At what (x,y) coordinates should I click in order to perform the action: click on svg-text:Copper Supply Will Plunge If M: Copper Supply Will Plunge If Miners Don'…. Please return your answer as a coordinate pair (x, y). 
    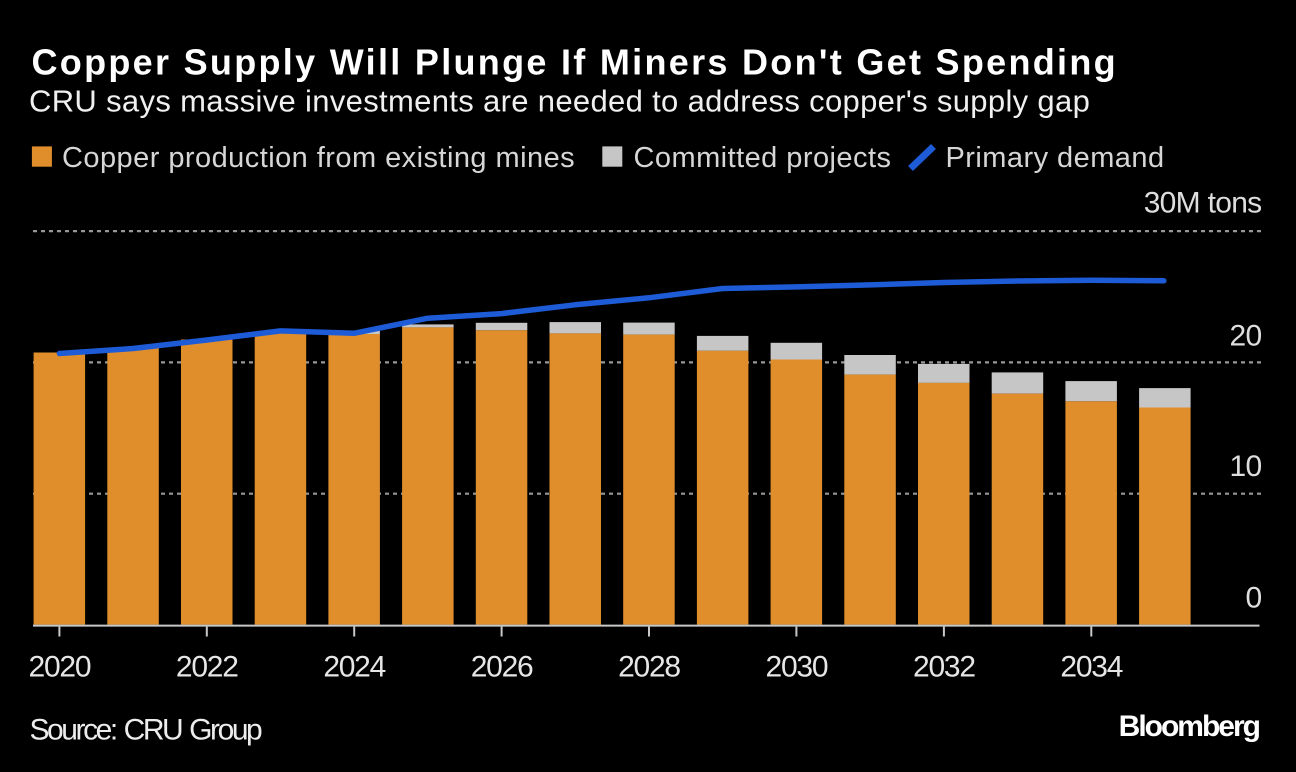
    Looking at the image, I should click on (575, 62).